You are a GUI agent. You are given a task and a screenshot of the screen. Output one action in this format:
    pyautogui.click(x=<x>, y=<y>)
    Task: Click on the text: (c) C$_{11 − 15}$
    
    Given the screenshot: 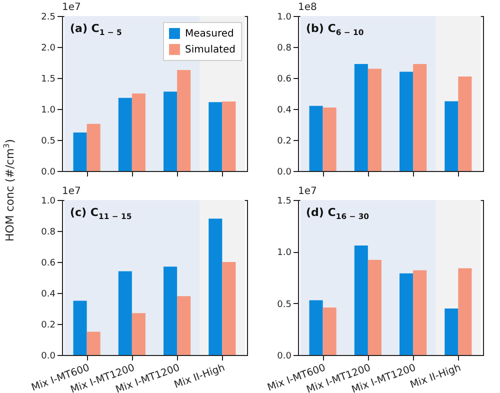 What is the action you would take?
    pyautogui.click(x=101, y=214)
    